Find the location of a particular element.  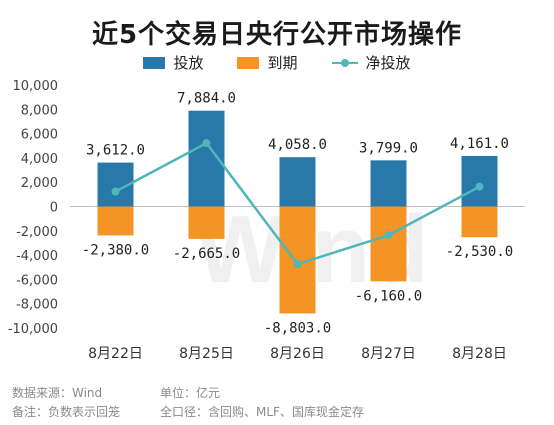

legend-item-put: 投放 is located at coordinates (173, 62).